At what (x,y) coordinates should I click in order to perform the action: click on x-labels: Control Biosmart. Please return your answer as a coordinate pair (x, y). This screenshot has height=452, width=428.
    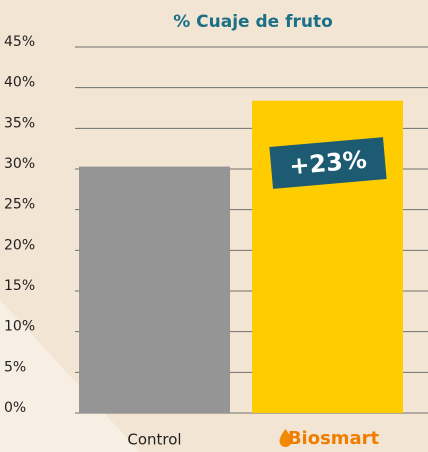
    Looking at the image, I should click on (253, 438).